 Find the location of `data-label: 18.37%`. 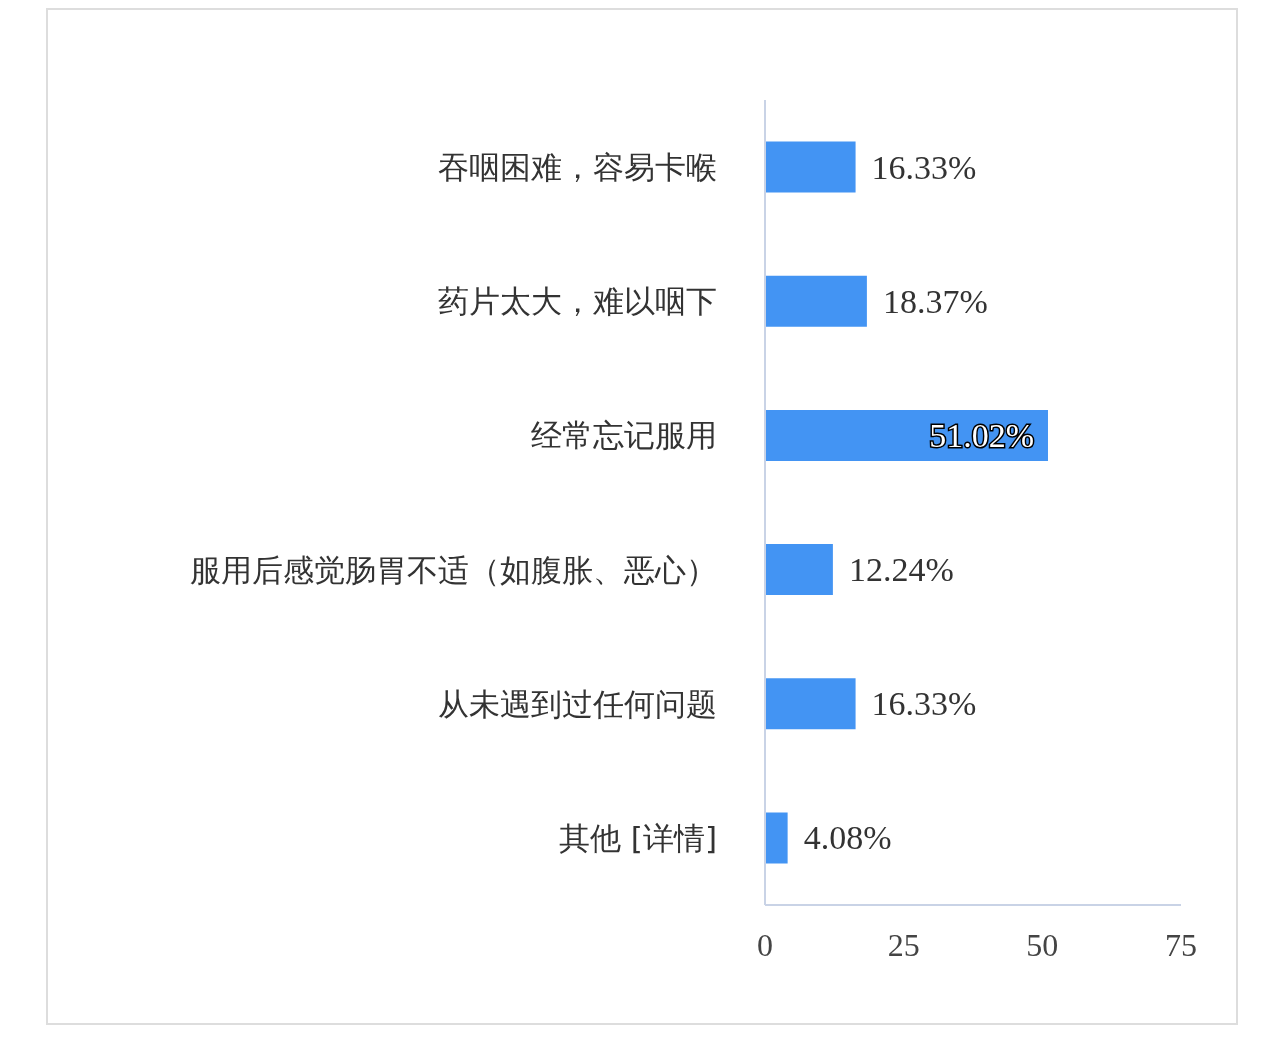

data-label: 18.37% is located at coordinates (935, 301).